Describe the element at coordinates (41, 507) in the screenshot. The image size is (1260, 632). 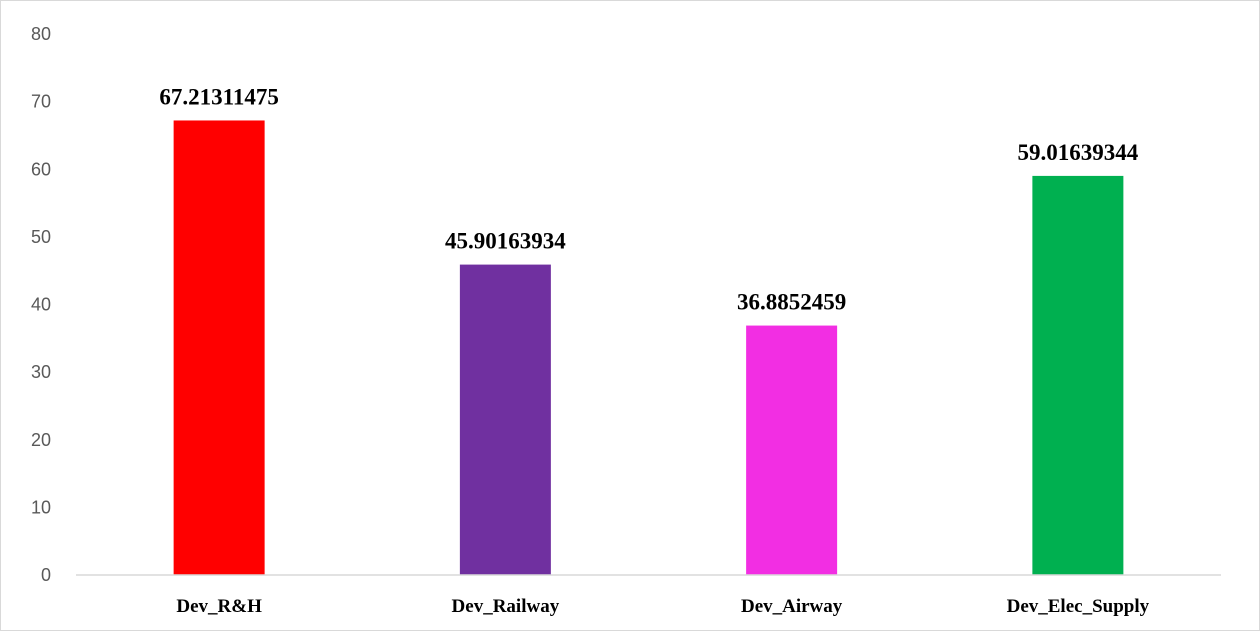
I see `y-tick-label: 10` at that location.